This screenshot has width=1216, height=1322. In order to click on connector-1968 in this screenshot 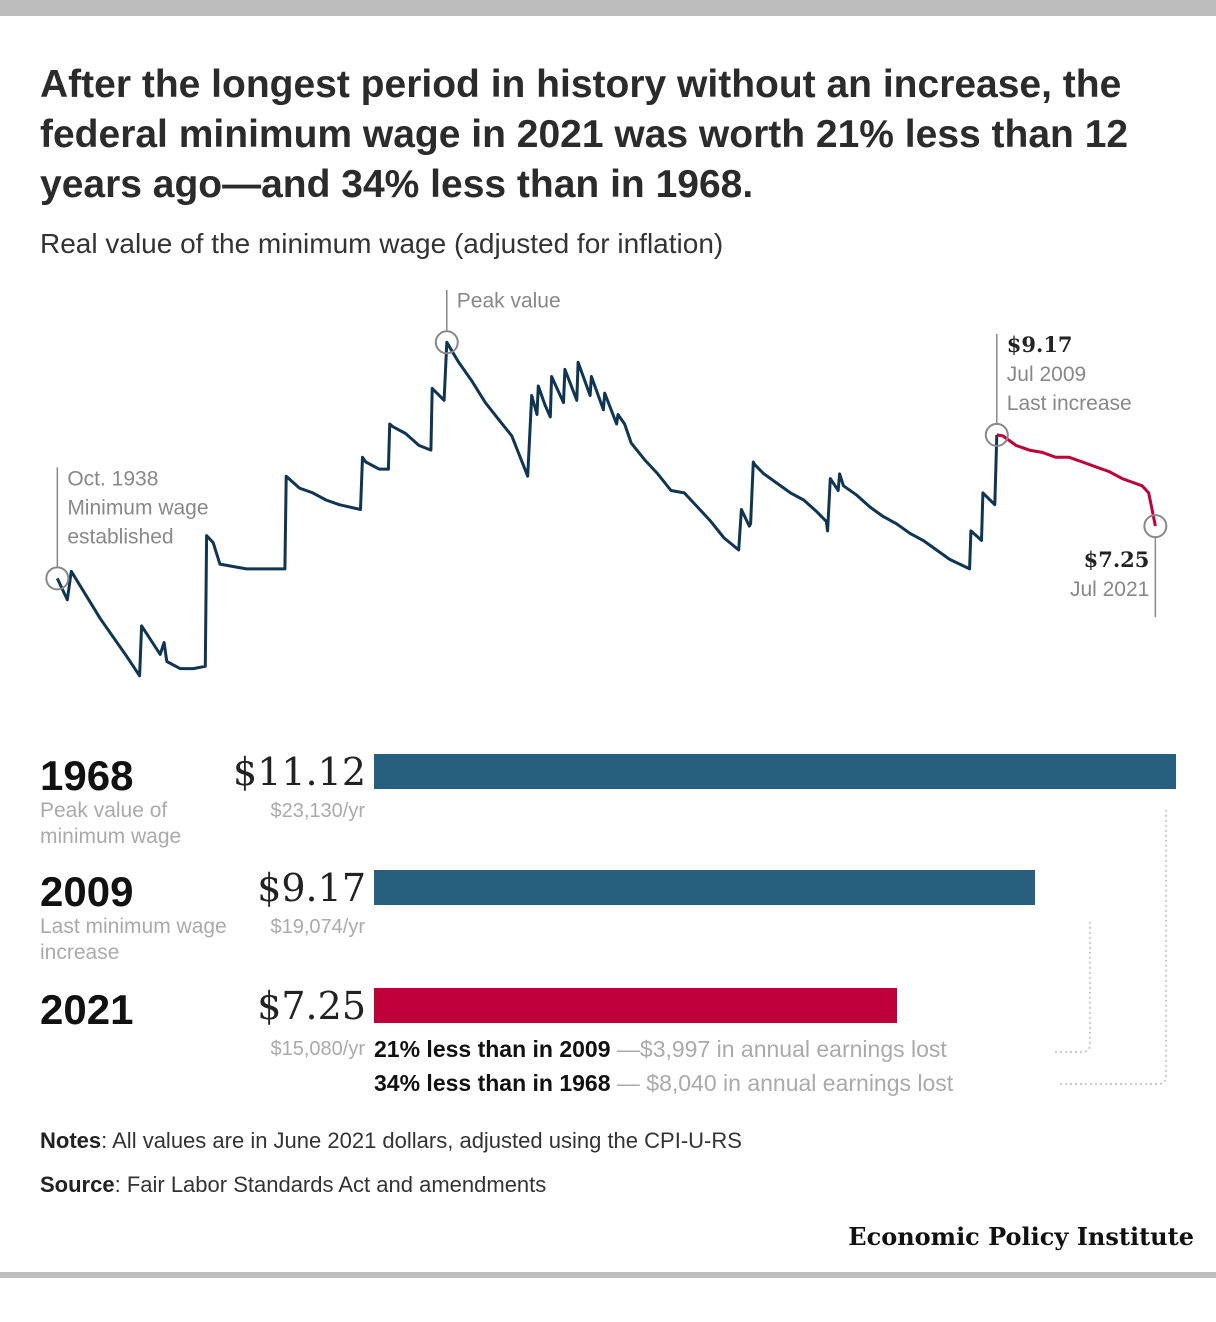, I will do `click(1113, 947)`.